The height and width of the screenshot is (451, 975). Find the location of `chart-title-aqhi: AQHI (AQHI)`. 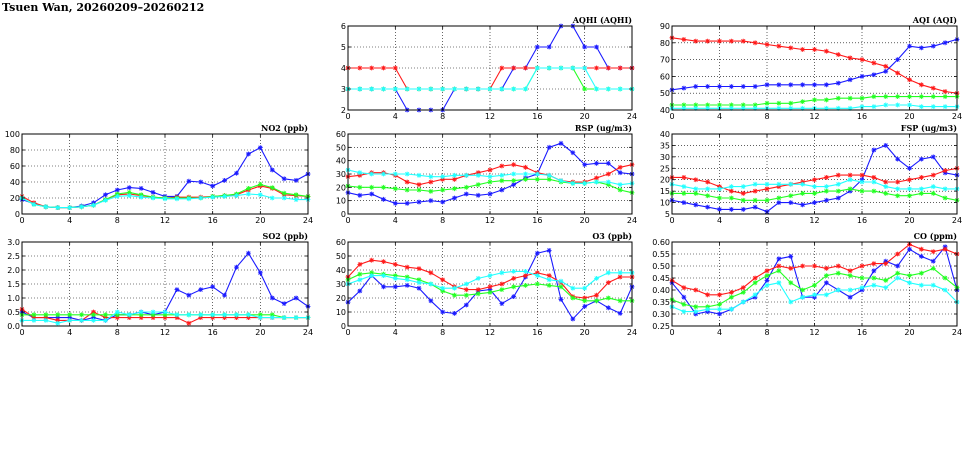

chart-title-aqhi: AQHI (AQHI) is located at coordinates (602, 20).